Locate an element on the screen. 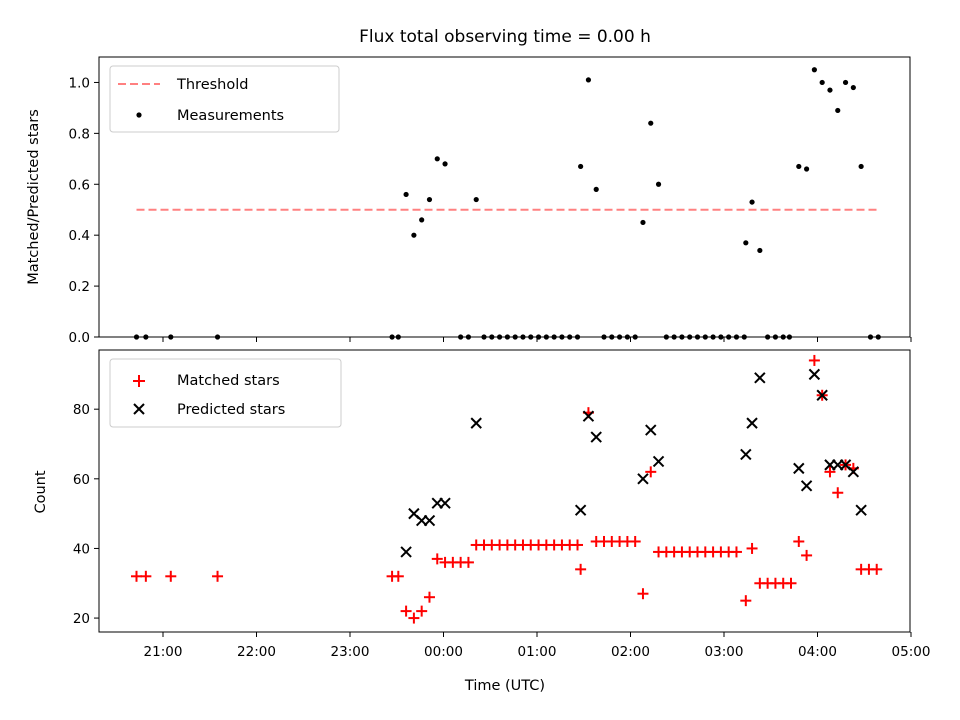 This screenshot has width=960, height=720. bottom-y-tick-label: 60 is located at coordinates (81, 480).